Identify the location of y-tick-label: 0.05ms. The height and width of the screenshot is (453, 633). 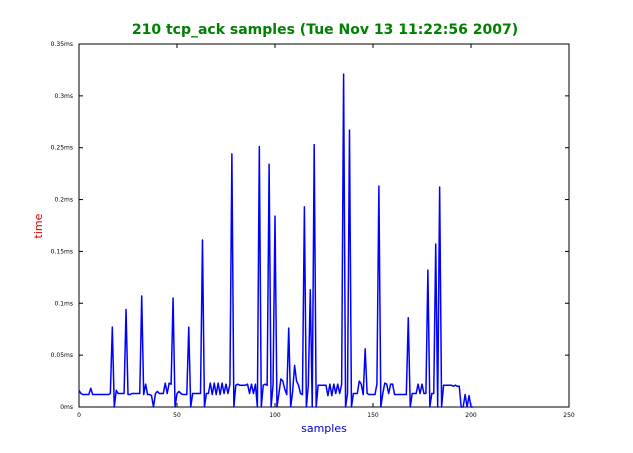
(62, 355).